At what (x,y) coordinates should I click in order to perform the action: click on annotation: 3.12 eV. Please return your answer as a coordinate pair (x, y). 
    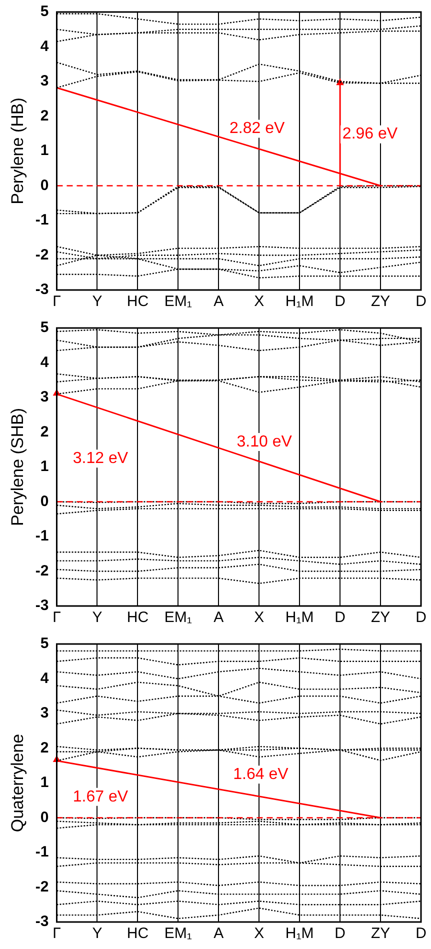
    Looking at the image, I should click on (100, 459).